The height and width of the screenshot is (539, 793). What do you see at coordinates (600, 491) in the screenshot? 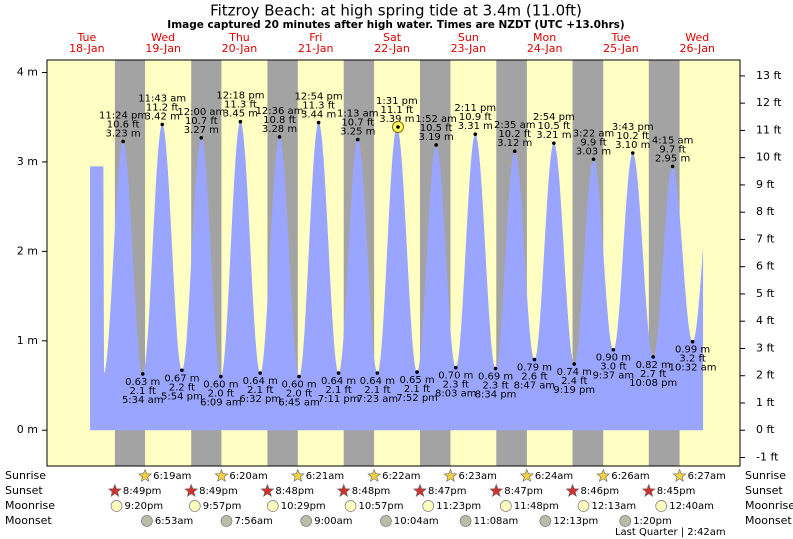
I see `sunset-time: 8:46pm` at bounding box center [600, 491].